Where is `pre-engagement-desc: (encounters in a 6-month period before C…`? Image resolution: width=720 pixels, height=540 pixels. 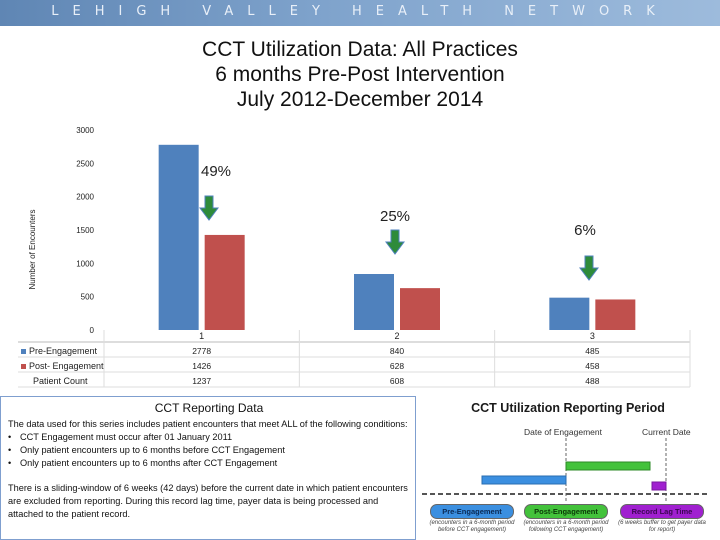 pre-engagement-desc: (encounters in a 6-month period before C… is located at coordinates (472, 526).